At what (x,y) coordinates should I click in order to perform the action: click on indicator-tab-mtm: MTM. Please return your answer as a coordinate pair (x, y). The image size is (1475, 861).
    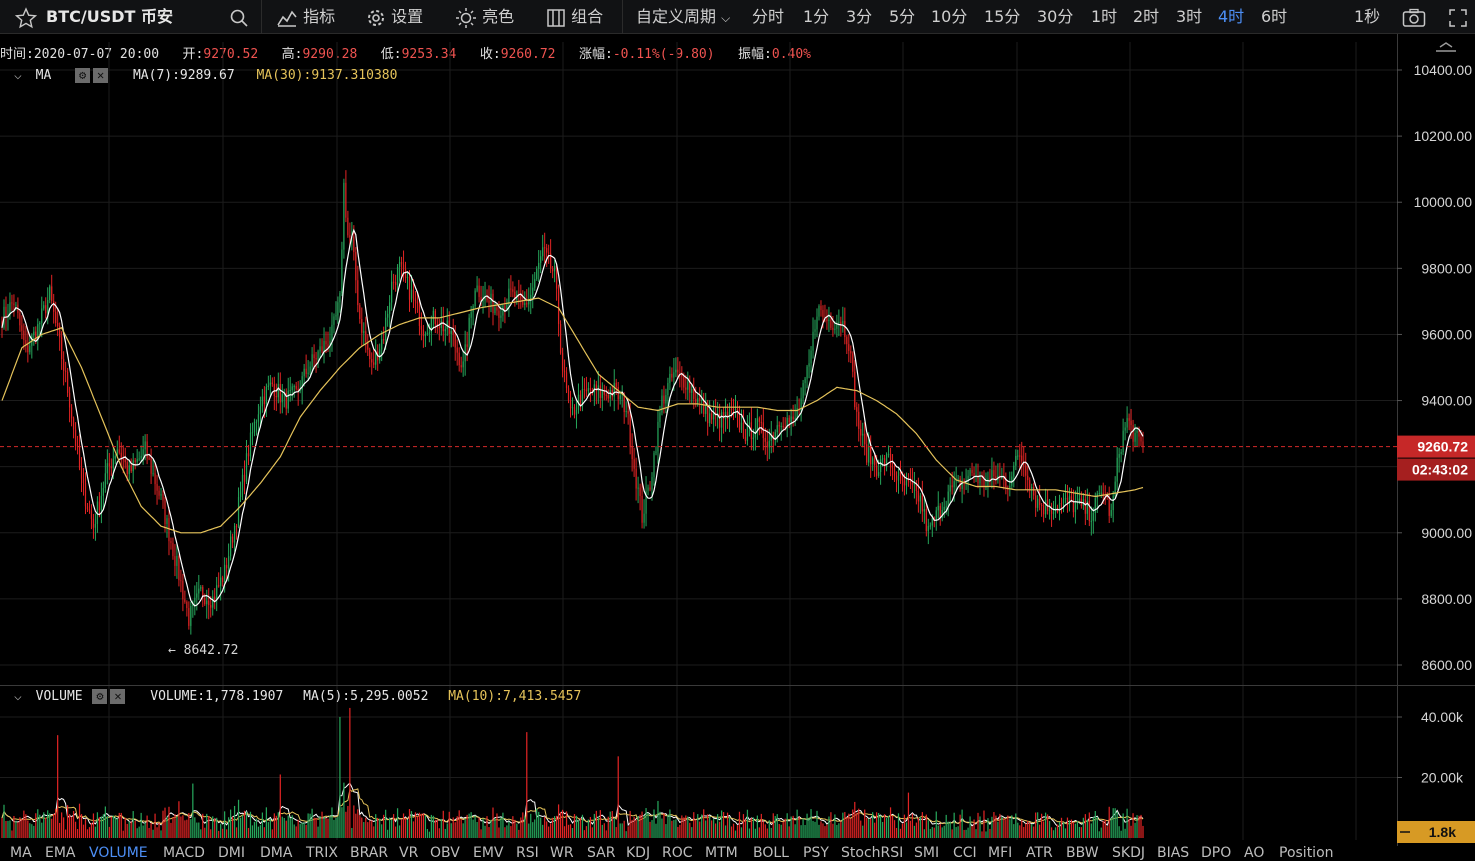
    Looking at the image, I should click on (721, 853).